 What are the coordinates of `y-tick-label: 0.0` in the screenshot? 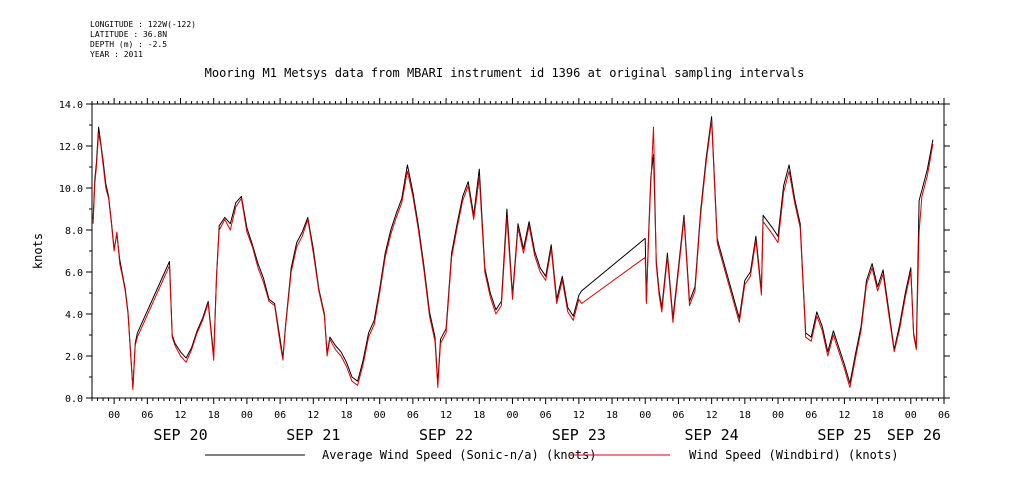 It's located at (74, 399).